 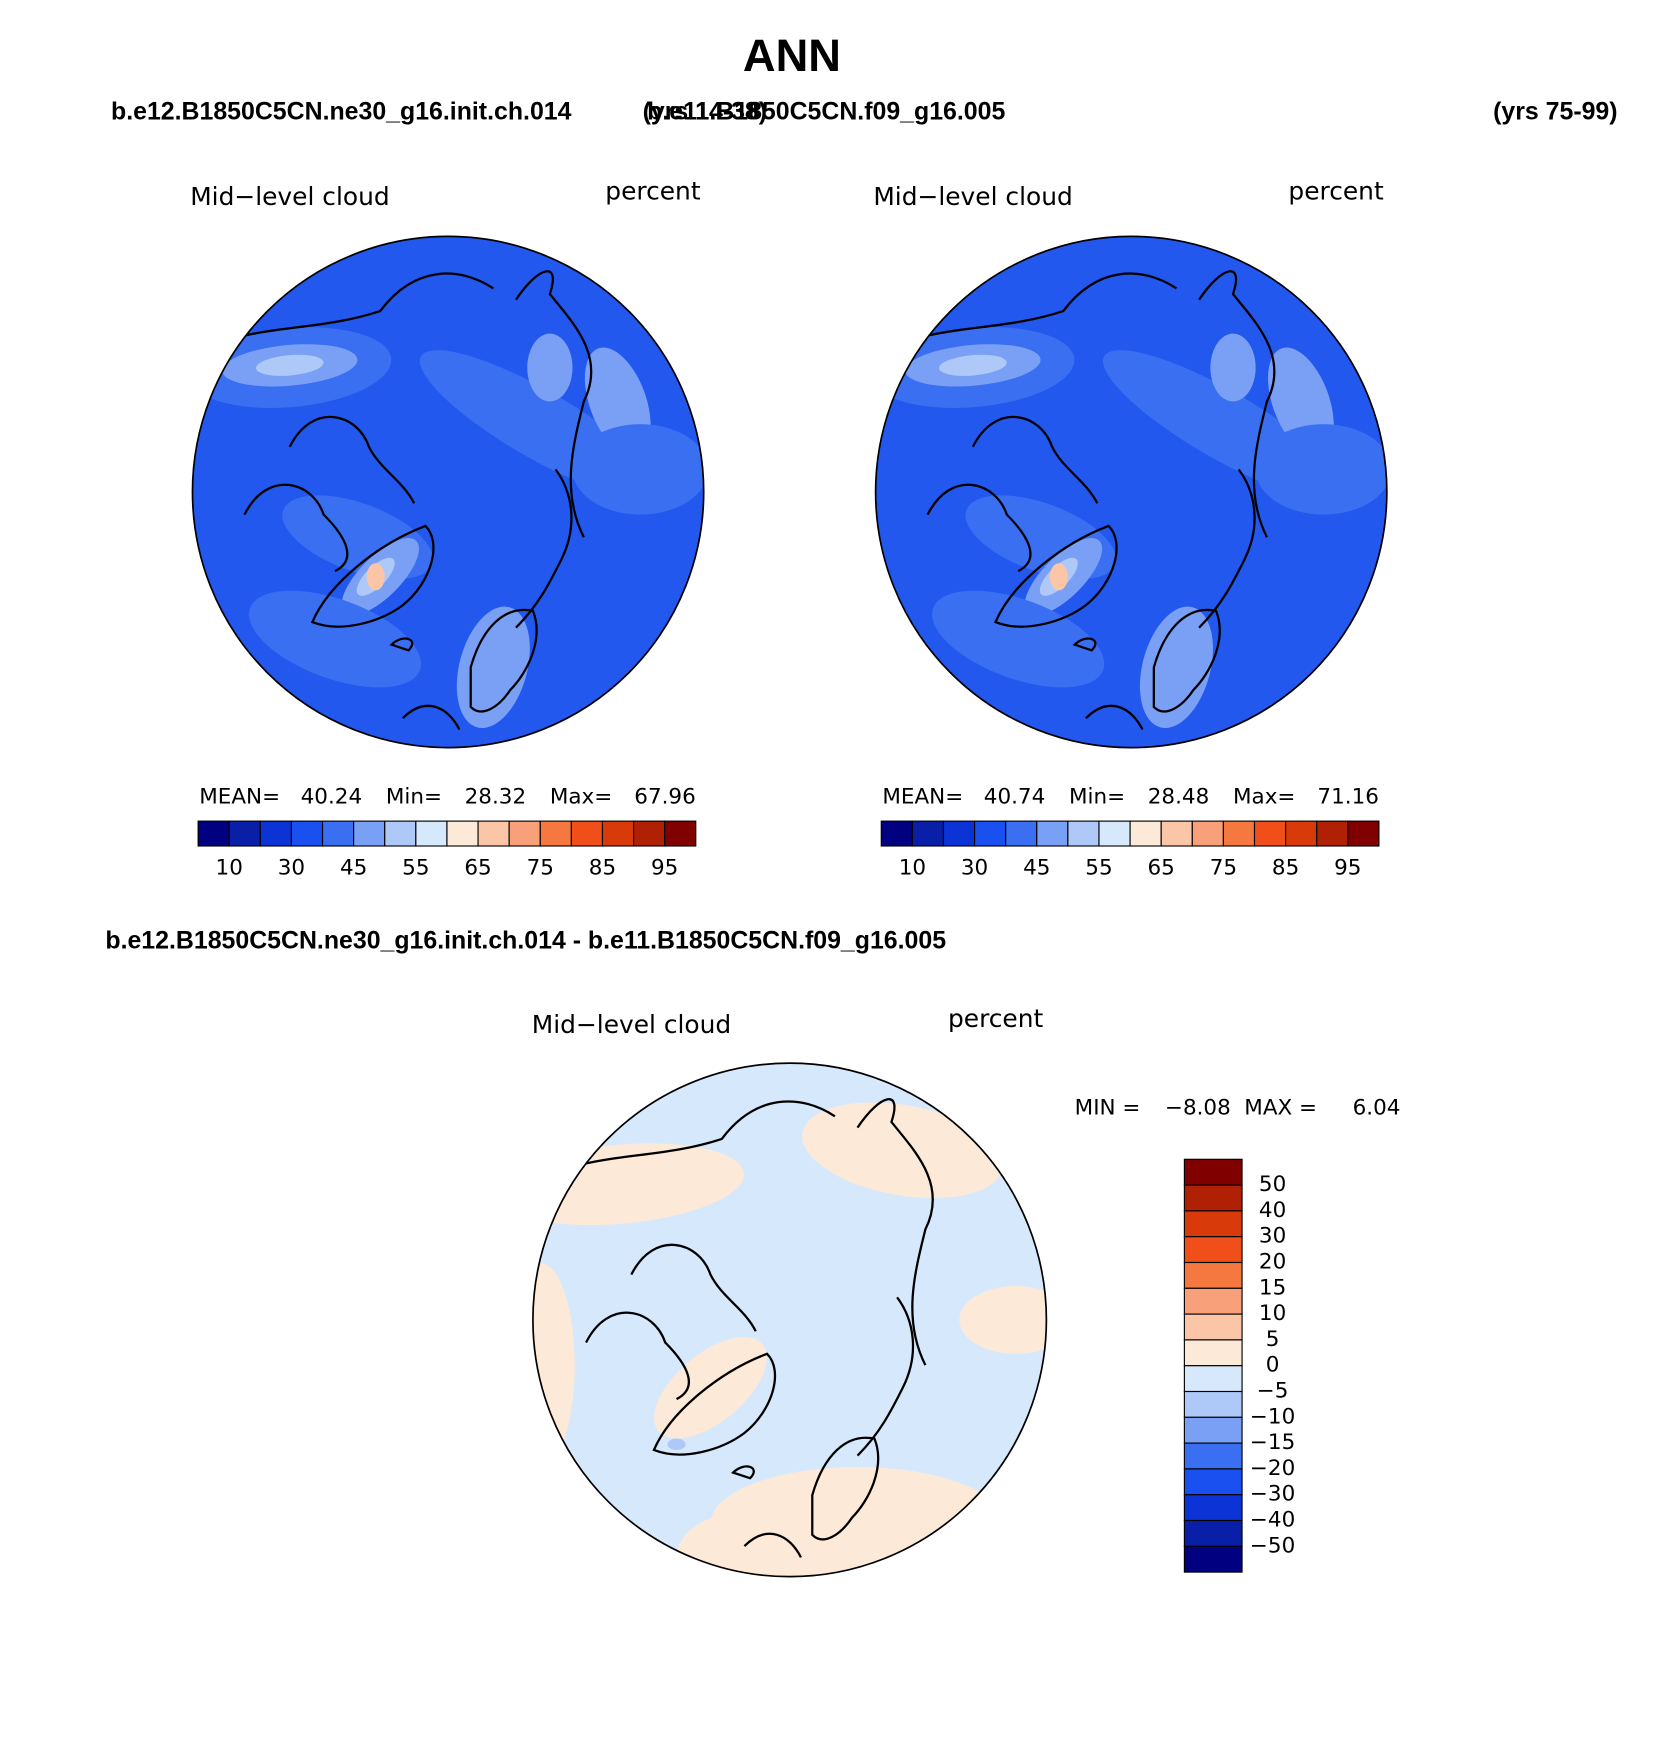 What do you see at coordinates (1108, 1107) in the screenshot?
I see `stat-label: MIN =` at bounding box center [1108, 1107].